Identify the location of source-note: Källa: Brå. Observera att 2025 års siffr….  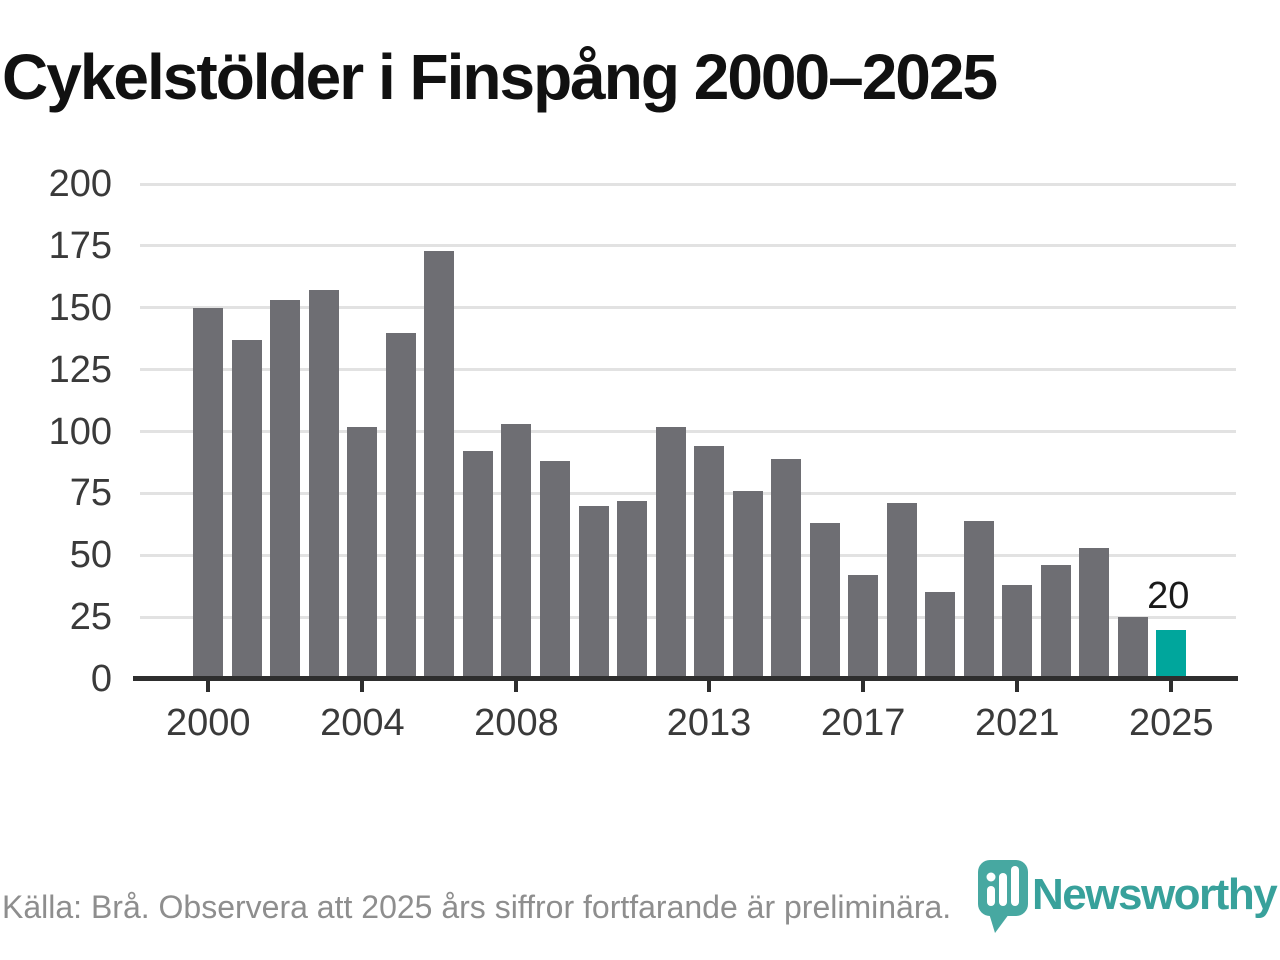
(477, 907).